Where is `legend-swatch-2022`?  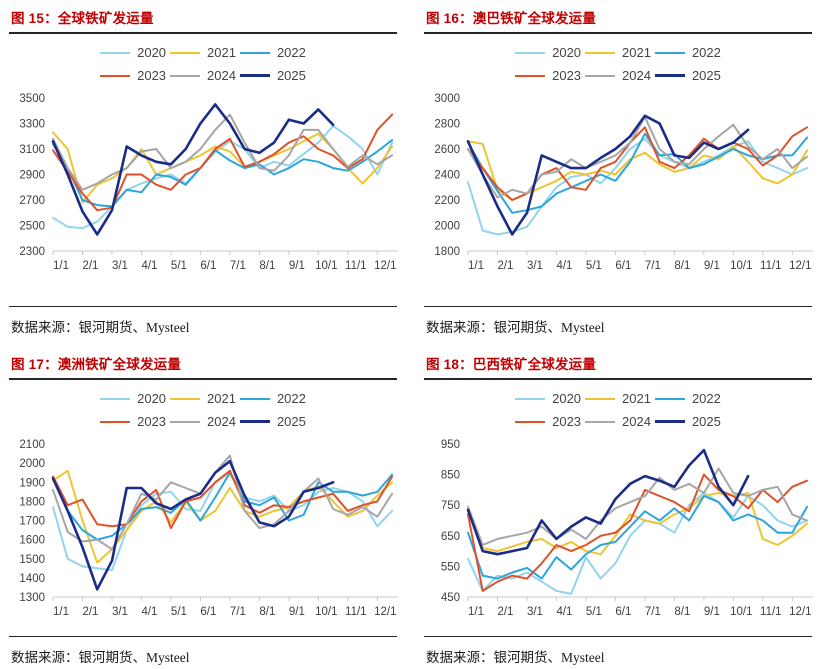
legend-swatch-2022 is located at coordinates (254, 398).